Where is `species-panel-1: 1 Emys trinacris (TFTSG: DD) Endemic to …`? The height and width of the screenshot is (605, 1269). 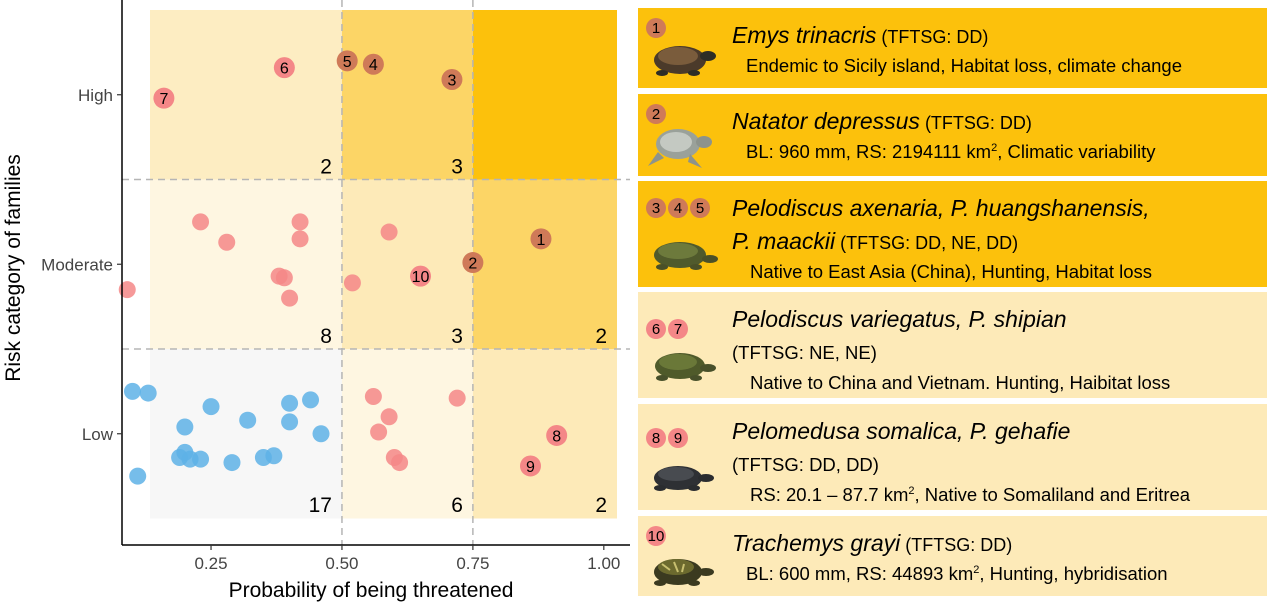 species-panel-1: 1 Emys trinacris (TFTSG: DD) Endemic to … is located at coordinates (952, 48).